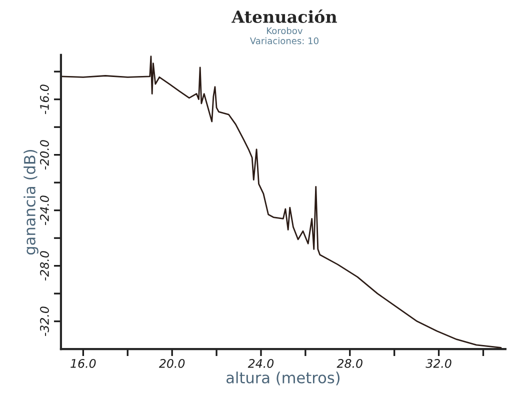 The image size is (508, 404). What do you see at coordinates (44, 211) in the screenshot?
I see `y-tick-label: -24.0` at bounding box center [44, 211].